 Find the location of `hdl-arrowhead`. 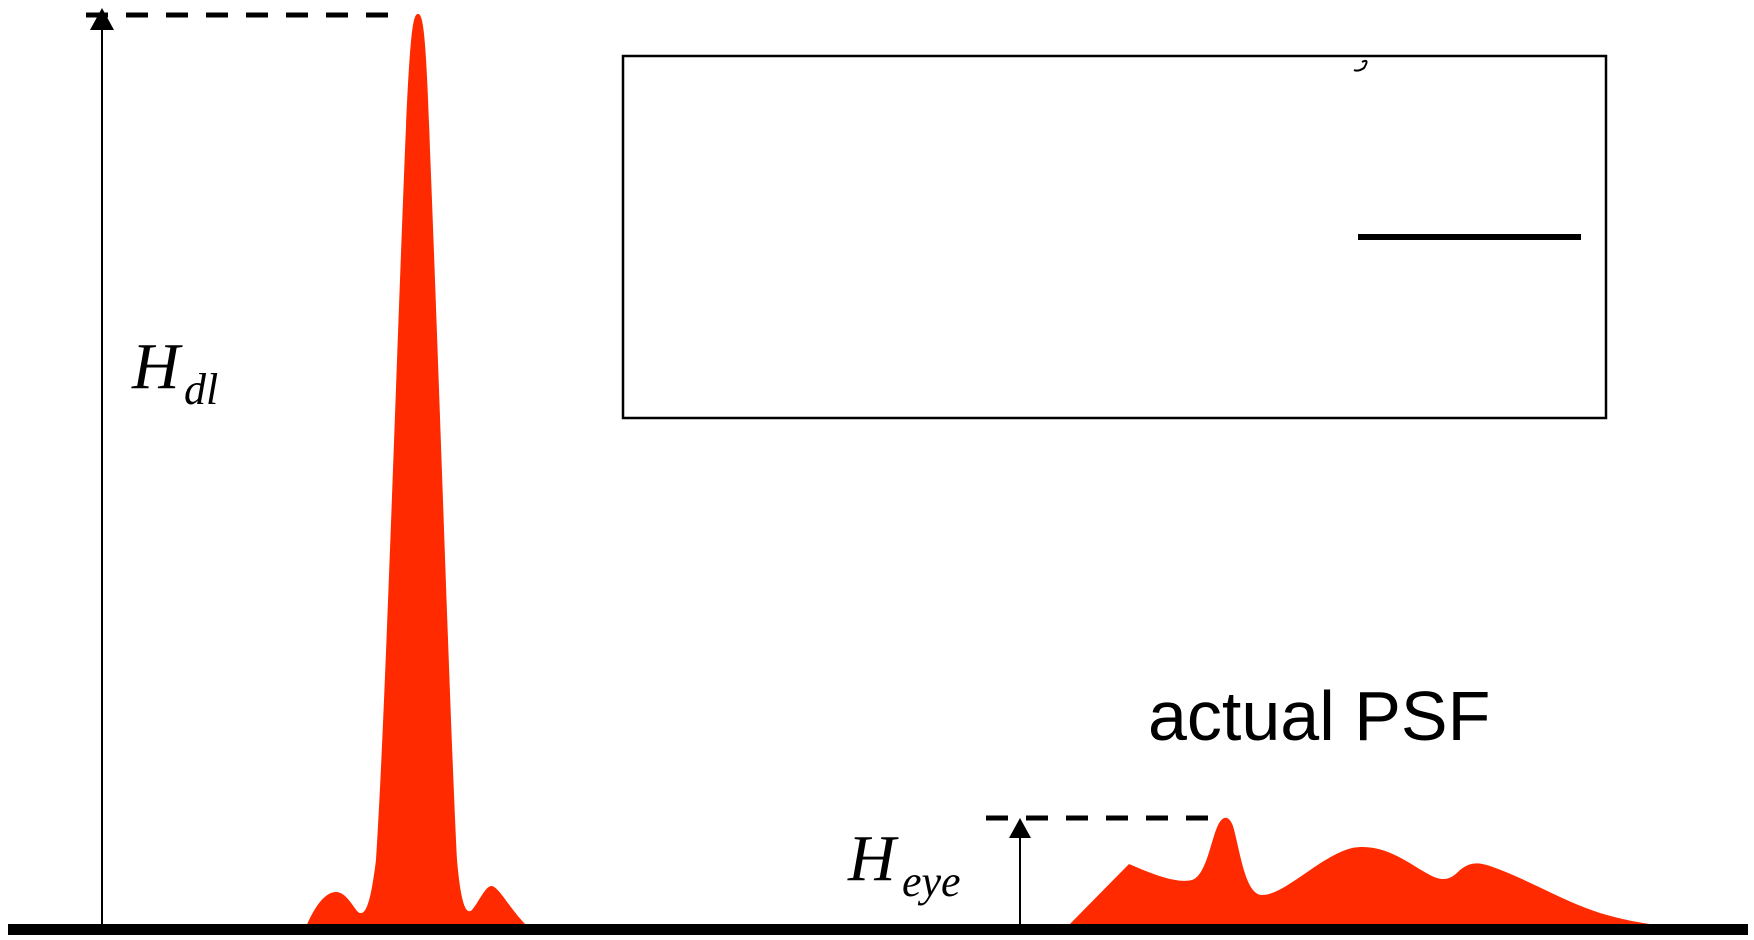

hdl-arrowhead is located at coordinates (102, 19).